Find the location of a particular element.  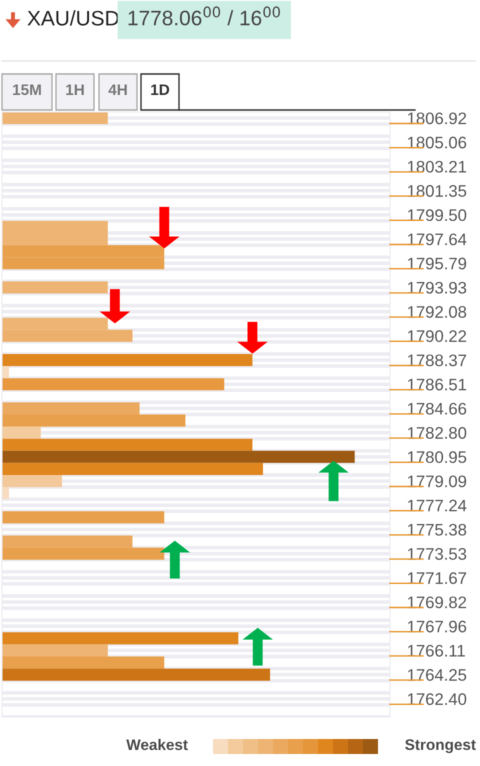

y-tick-label: 1775.38 is located at coordinates (437, 530).